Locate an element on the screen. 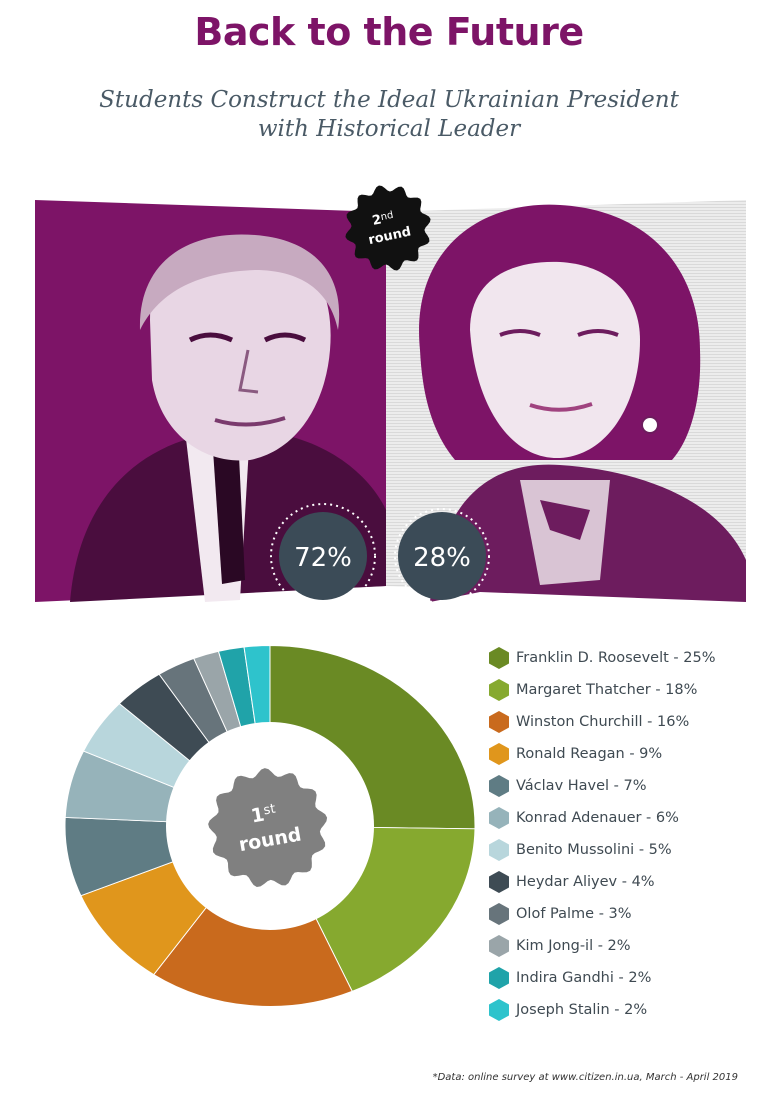 The image size is (778, 1100). legend-item: Benito Mussolini - 5% is located at coordinates (580, 850).